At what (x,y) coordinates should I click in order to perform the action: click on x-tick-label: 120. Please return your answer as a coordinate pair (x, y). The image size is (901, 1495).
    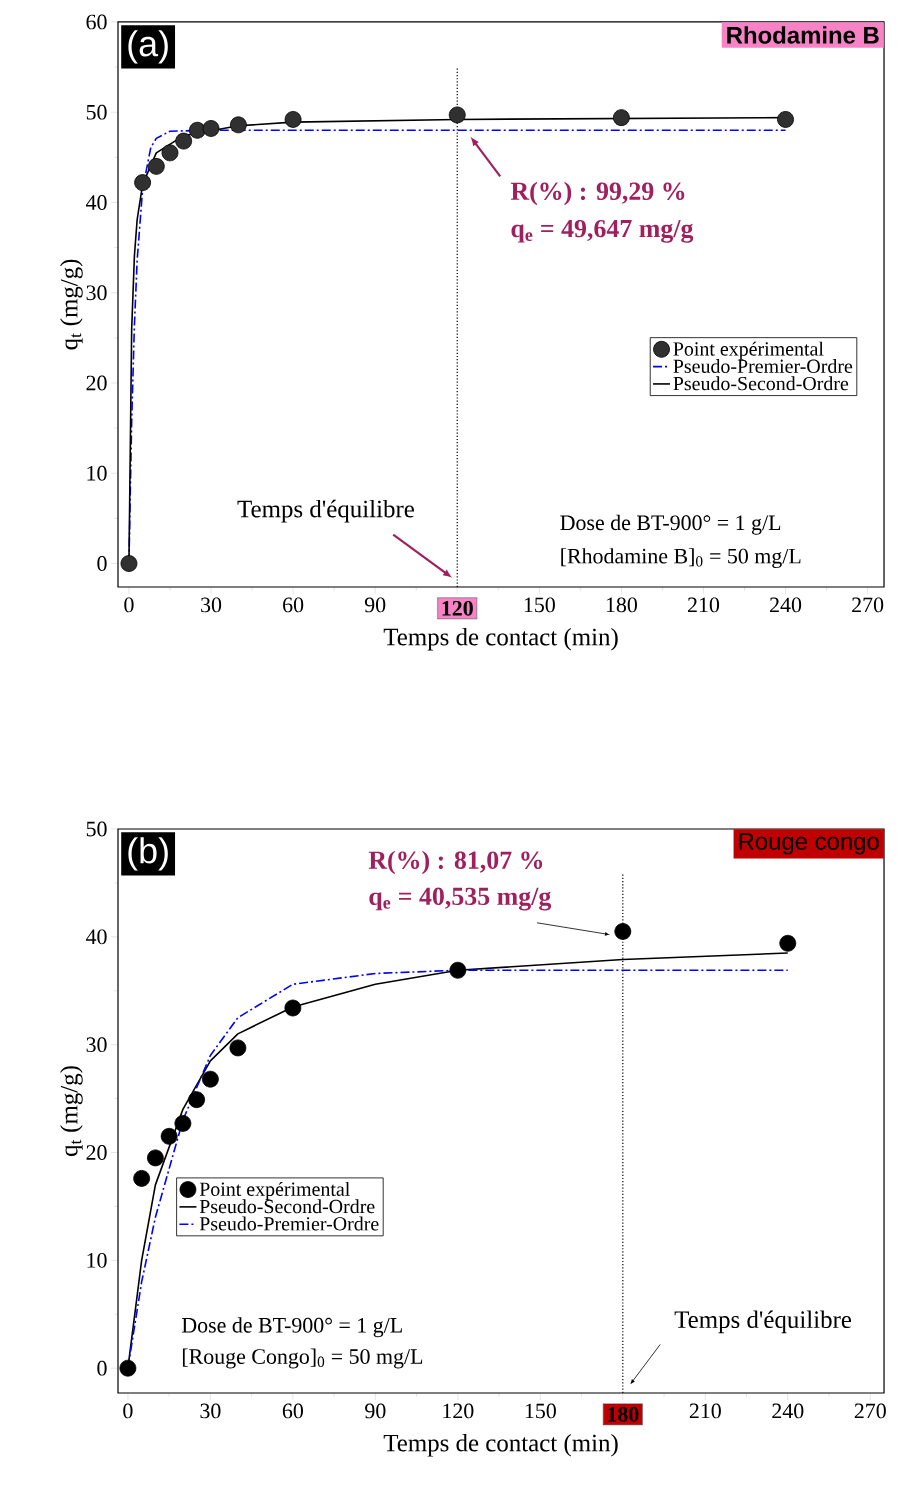
    Looking at the image, I should click on (458, 1411).